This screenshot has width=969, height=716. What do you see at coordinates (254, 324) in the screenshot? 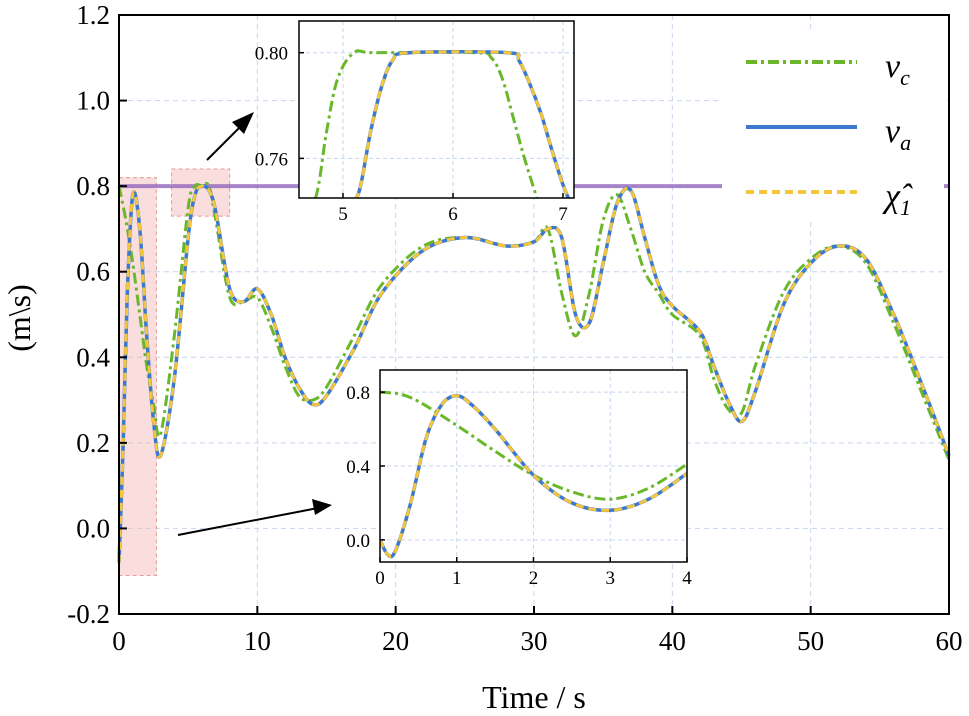
I see `inset-arrows` at bounding box center [254, 324].